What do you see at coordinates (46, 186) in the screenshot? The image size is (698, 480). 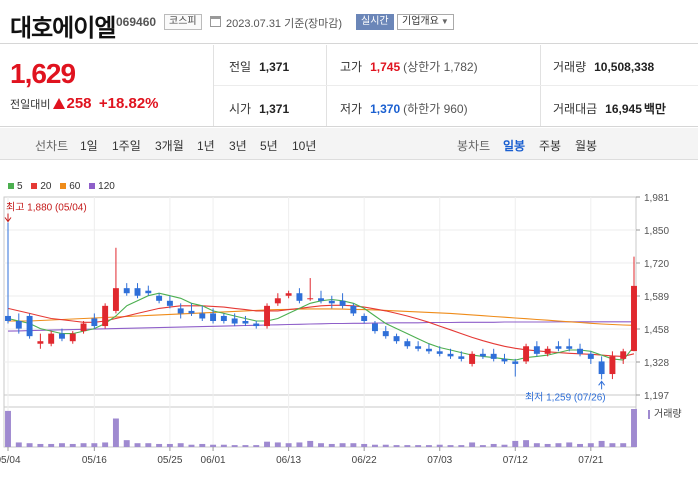 I see `legend-label: 20` at bounding box center [46, 186].